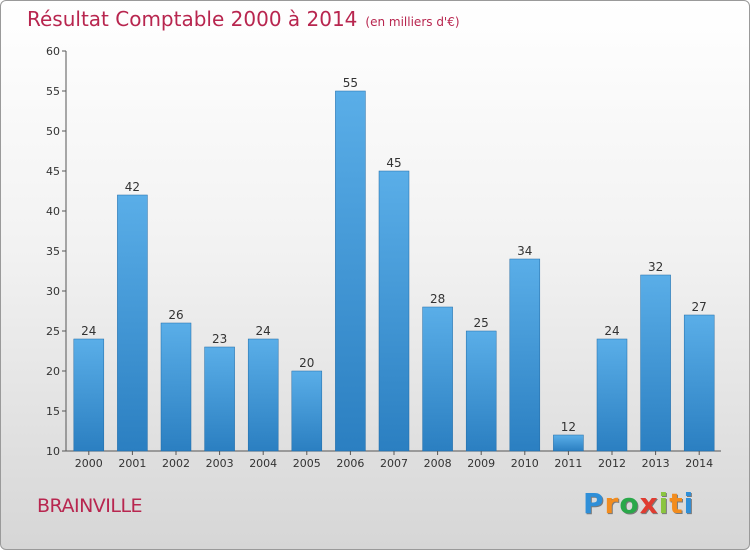  Describe the element at coordinates (53, 171) in the screenshot. I see `y-tick-label: 45` at that location.